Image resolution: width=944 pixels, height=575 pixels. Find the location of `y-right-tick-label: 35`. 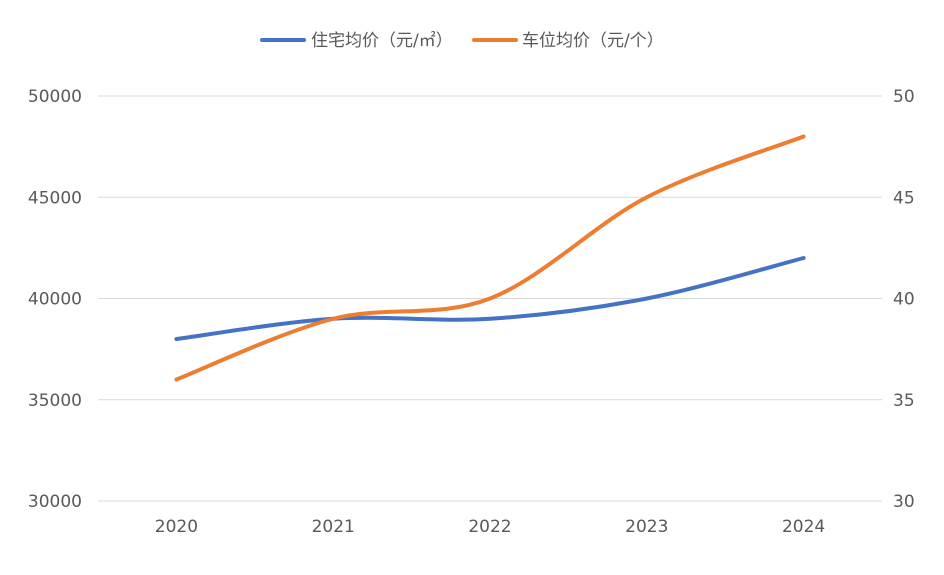

y-right-tick-label: 35 is located at coordinates (904, 401).